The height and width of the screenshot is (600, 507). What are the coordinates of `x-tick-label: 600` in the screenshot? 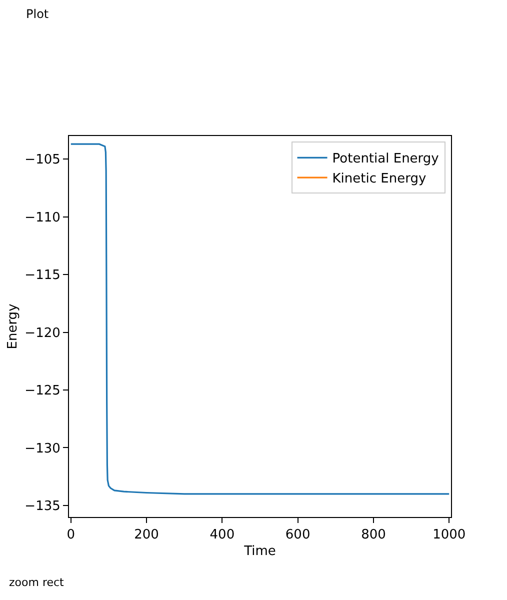 It's located at (297, 535).